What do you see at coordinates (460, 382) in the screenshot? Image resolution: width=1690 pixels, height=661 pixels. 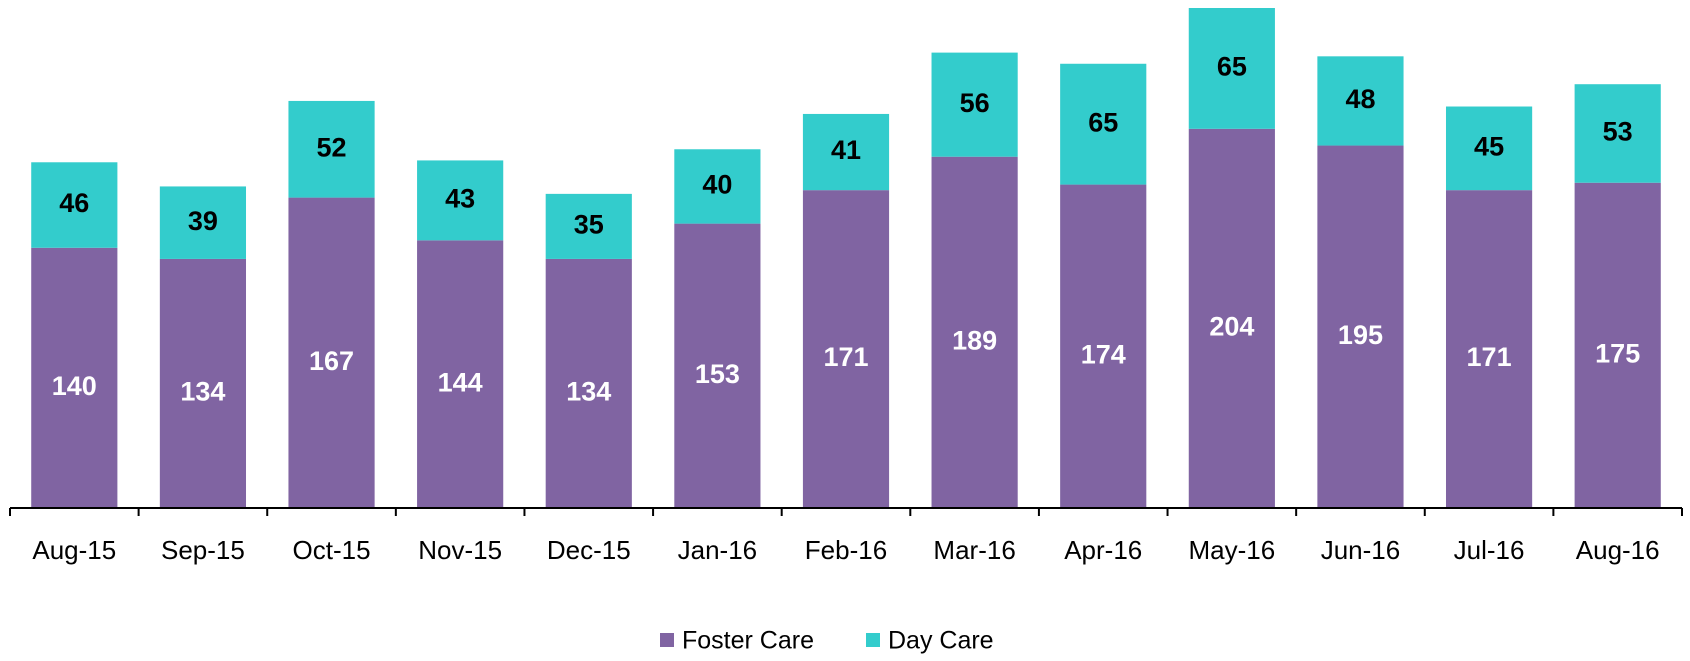 I see `data-label: 144` at bounding box center [460, 382].